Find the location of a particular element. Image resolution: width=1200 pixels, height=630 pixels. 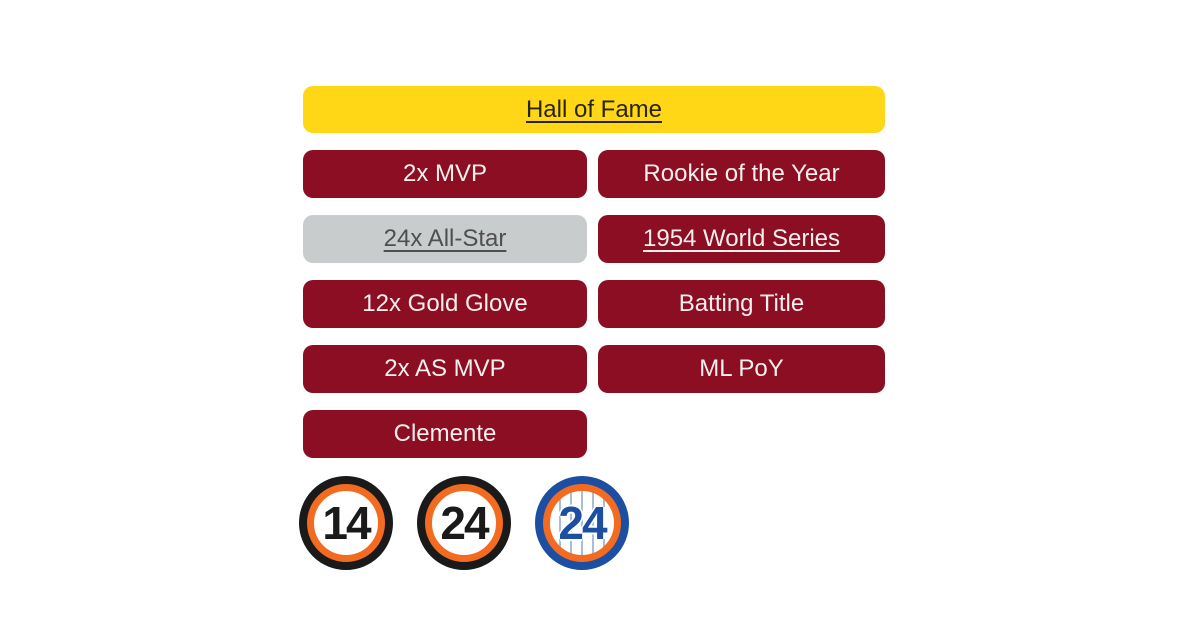

retired-number-24-value: 24 is located at coordinates (464, 523).